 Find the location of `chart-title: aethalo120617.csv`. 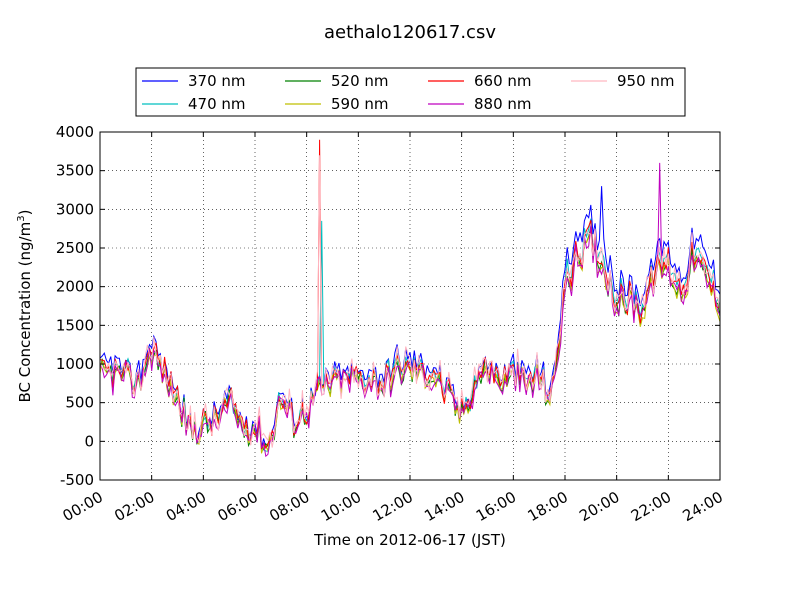

chart-title: aethalo120617.csv is located at coordinates (410, 32).